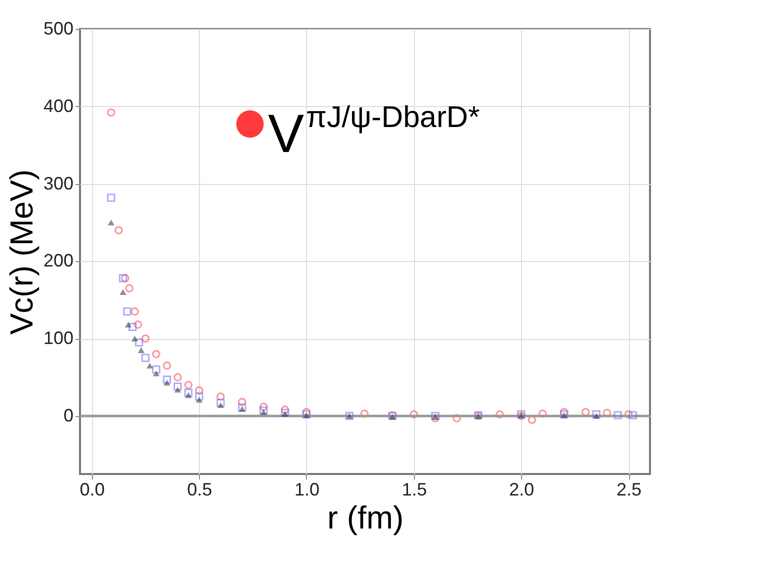  What do you see at coordinates (199, 490) in the screenshot?
I see `x-tick-label: 0.5` at bounding box center [199, 490].